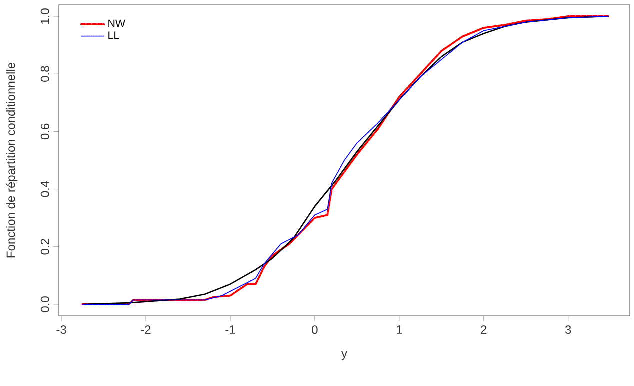 This screenshot has height=386, width=634. I want to click on y-tick-label: 1.0, so click(45, 16).